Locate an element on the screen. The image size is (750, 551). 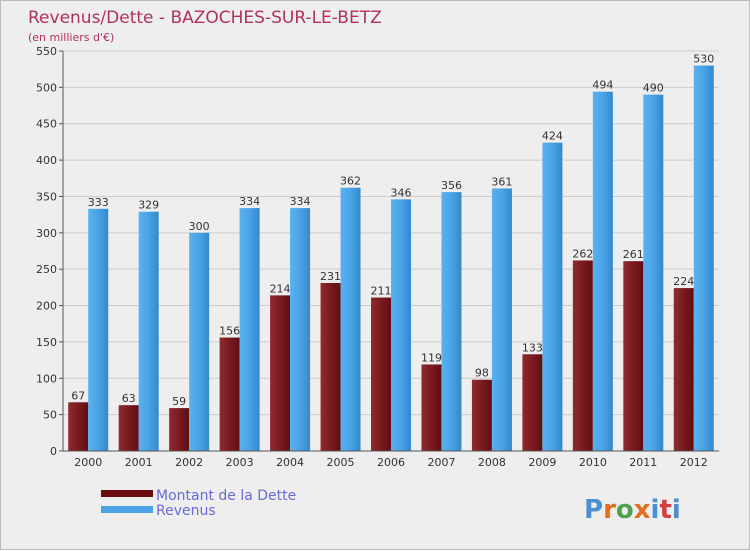
data-label-debt: 262 is located at coordinates (582, 253).